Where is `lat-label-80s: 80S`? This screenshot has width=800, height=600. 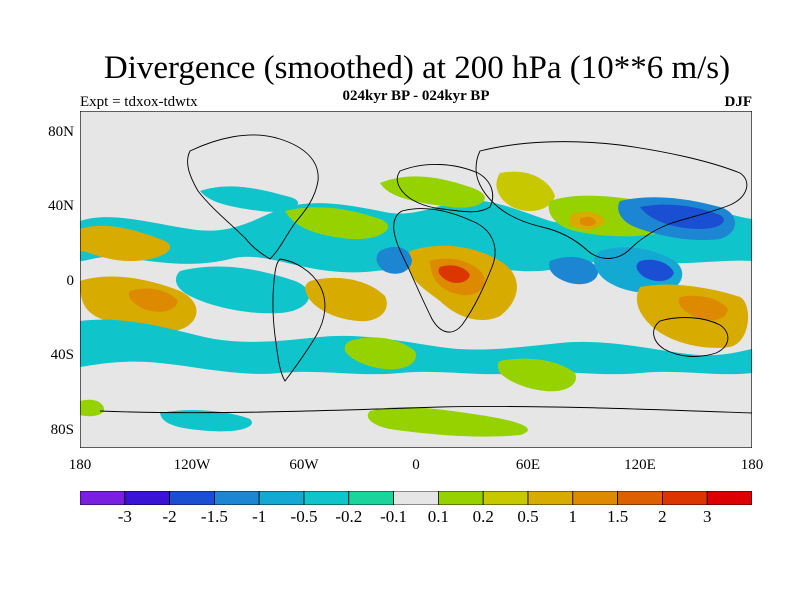 lat-label-80s: 80S is located at coordinates (62, 430).